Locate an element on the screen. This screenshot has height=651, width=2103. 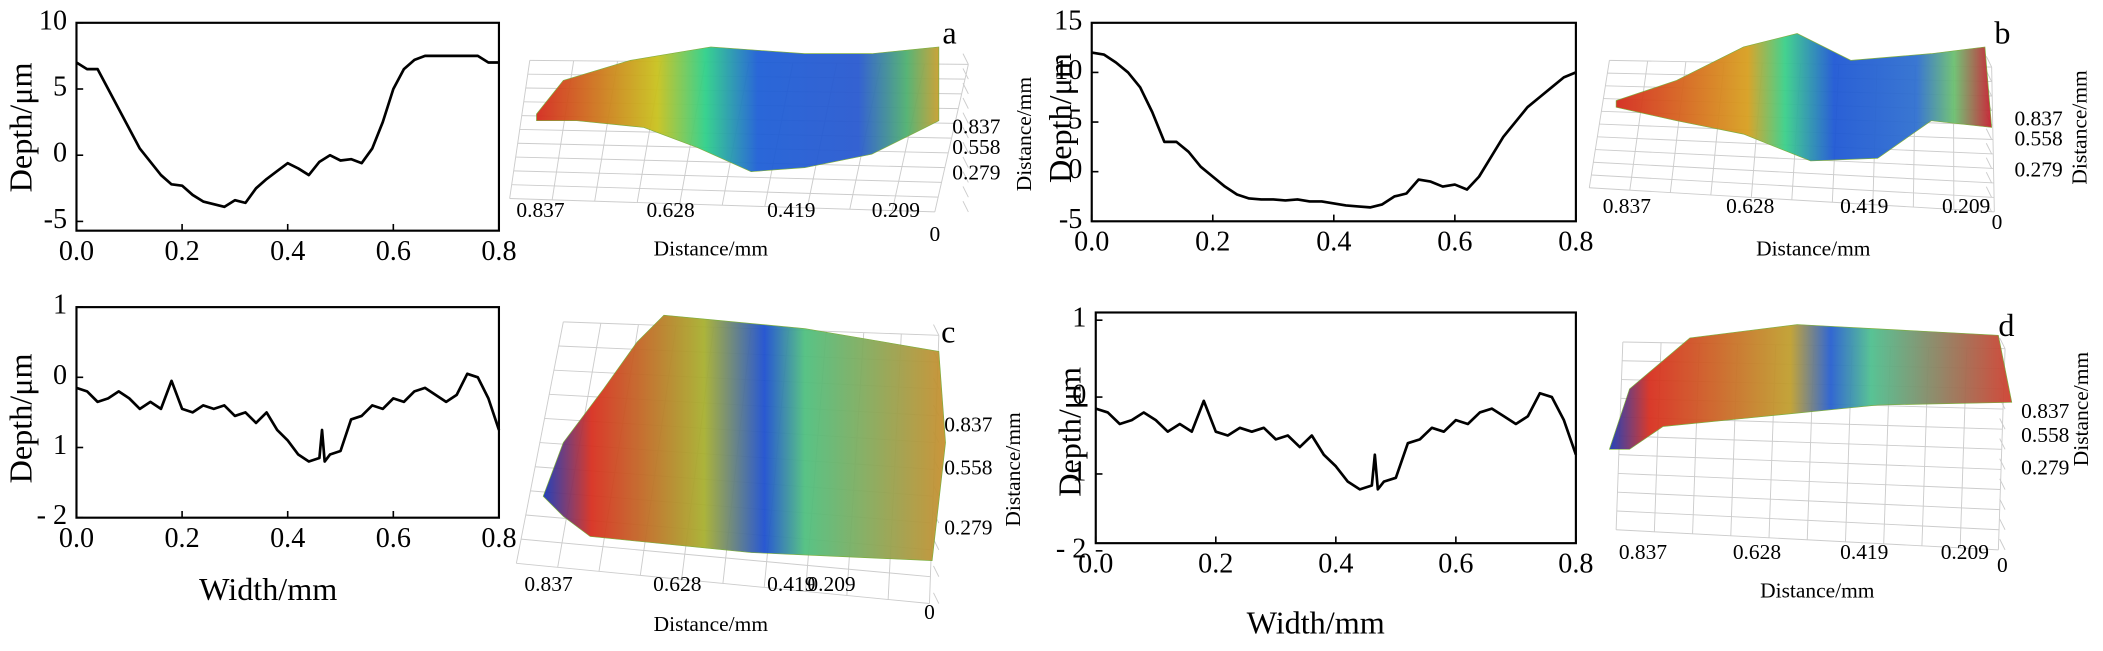
panel-letter: b is located at coordinates (2002, 33).